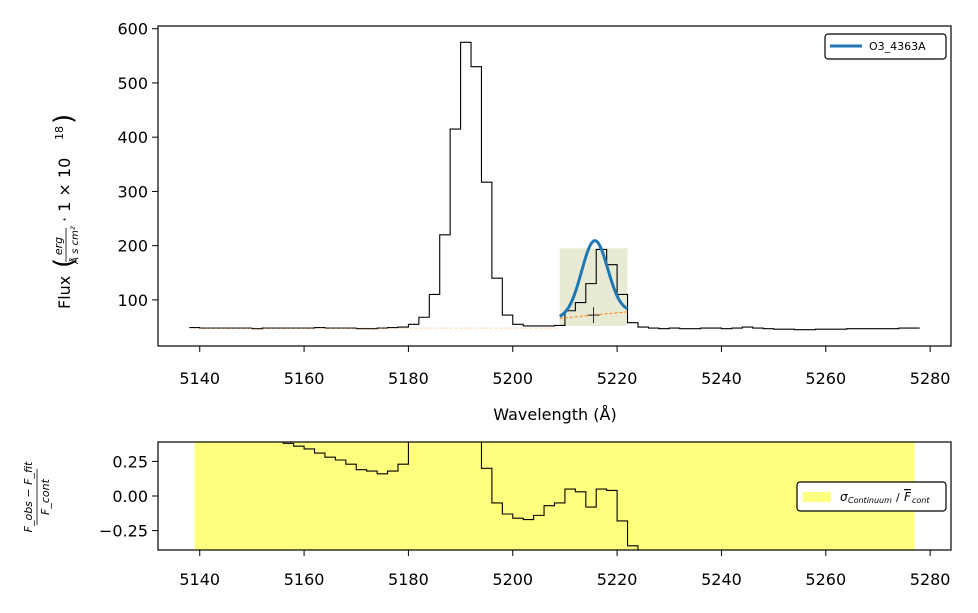 The image size is (978, 613). I want to click on residual-x-tick-label: 5160, so click(304, 579).